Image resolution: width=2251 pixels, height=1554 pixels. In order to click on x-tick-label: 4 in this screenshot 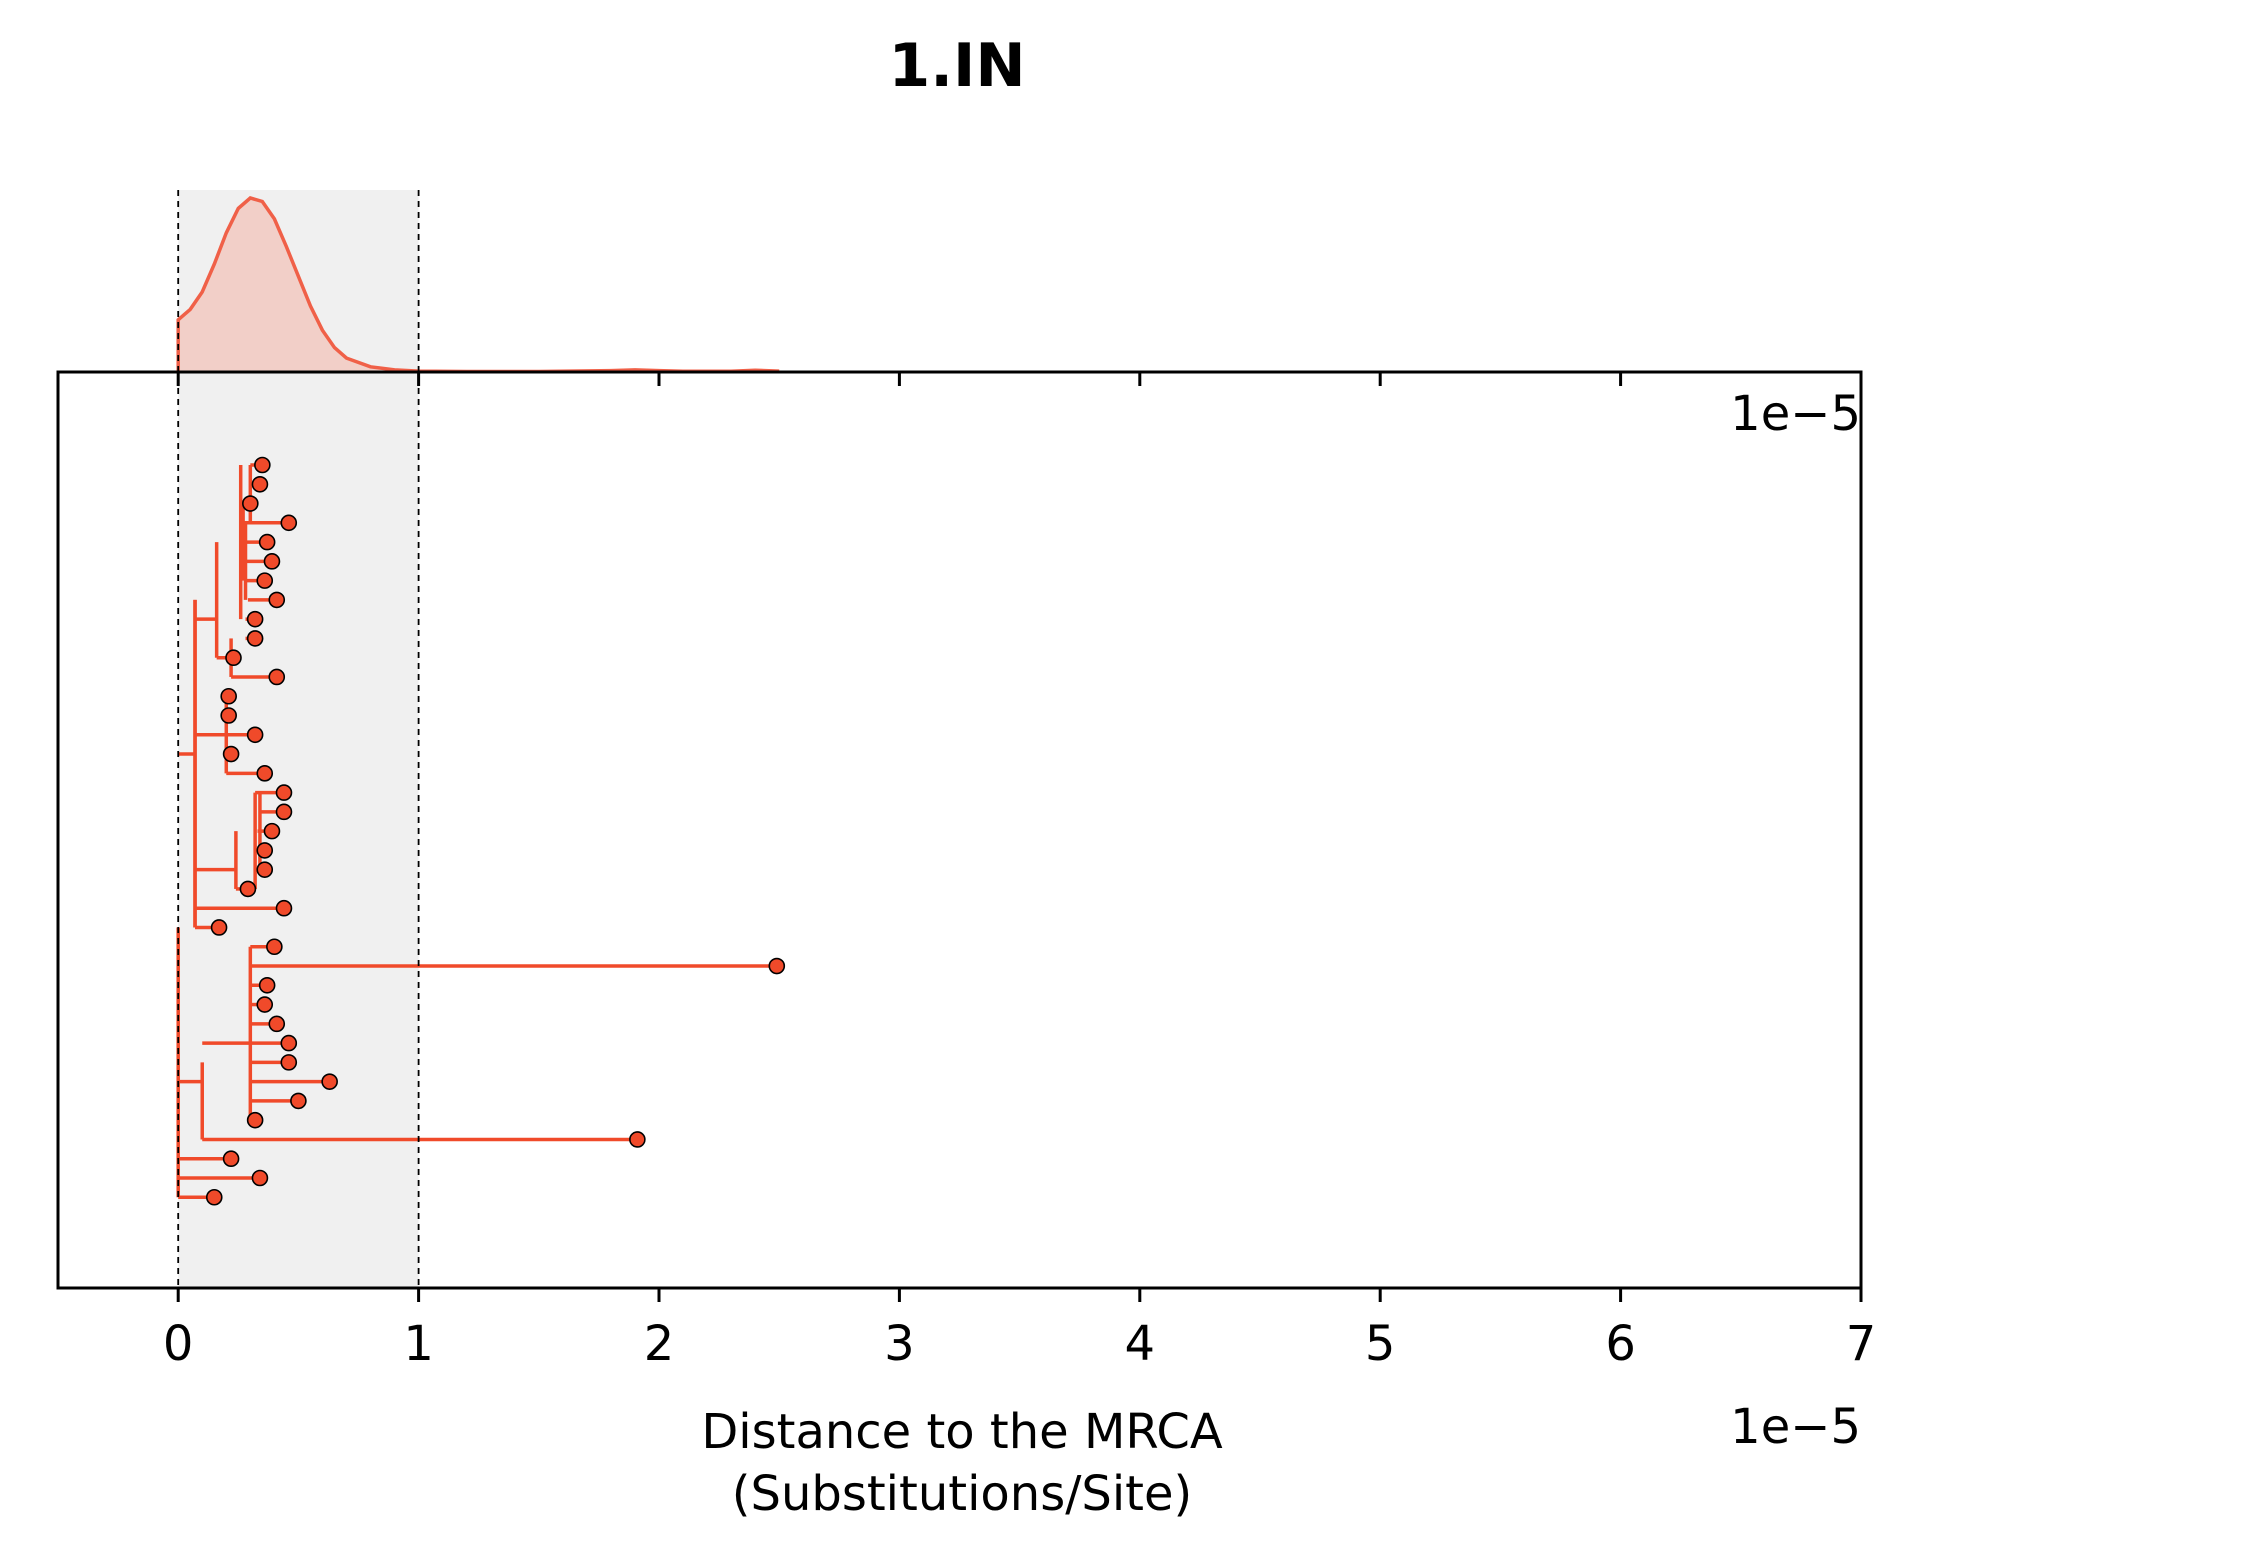, I will do `click(1140, 1344)`.